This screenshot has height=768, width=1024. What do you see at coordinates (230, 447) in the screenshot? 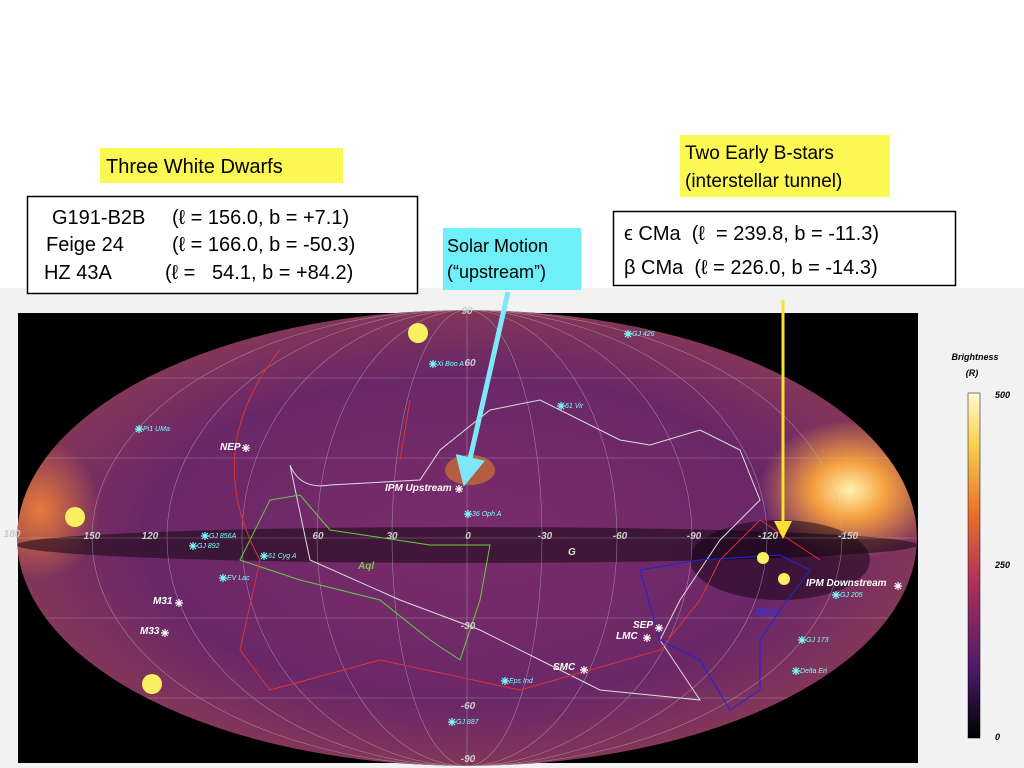
I see `object-label: NEP` at bounding box center [230, 447].